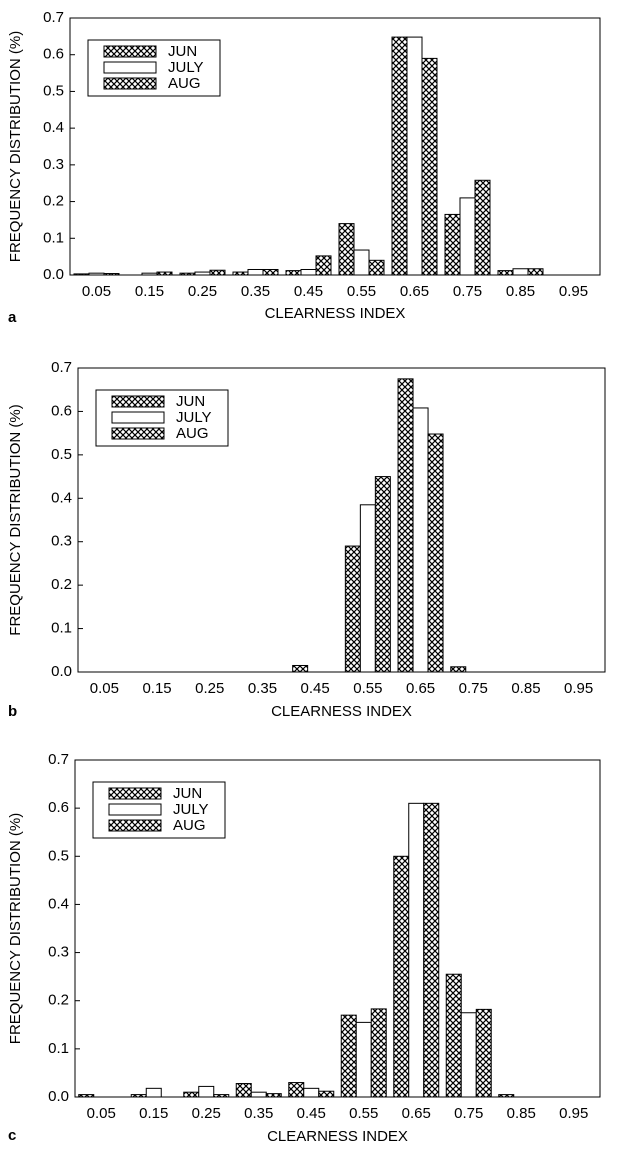 The image size is (617, 1156). I want to click on y-tick-label: 0.7, so click(61, 367).